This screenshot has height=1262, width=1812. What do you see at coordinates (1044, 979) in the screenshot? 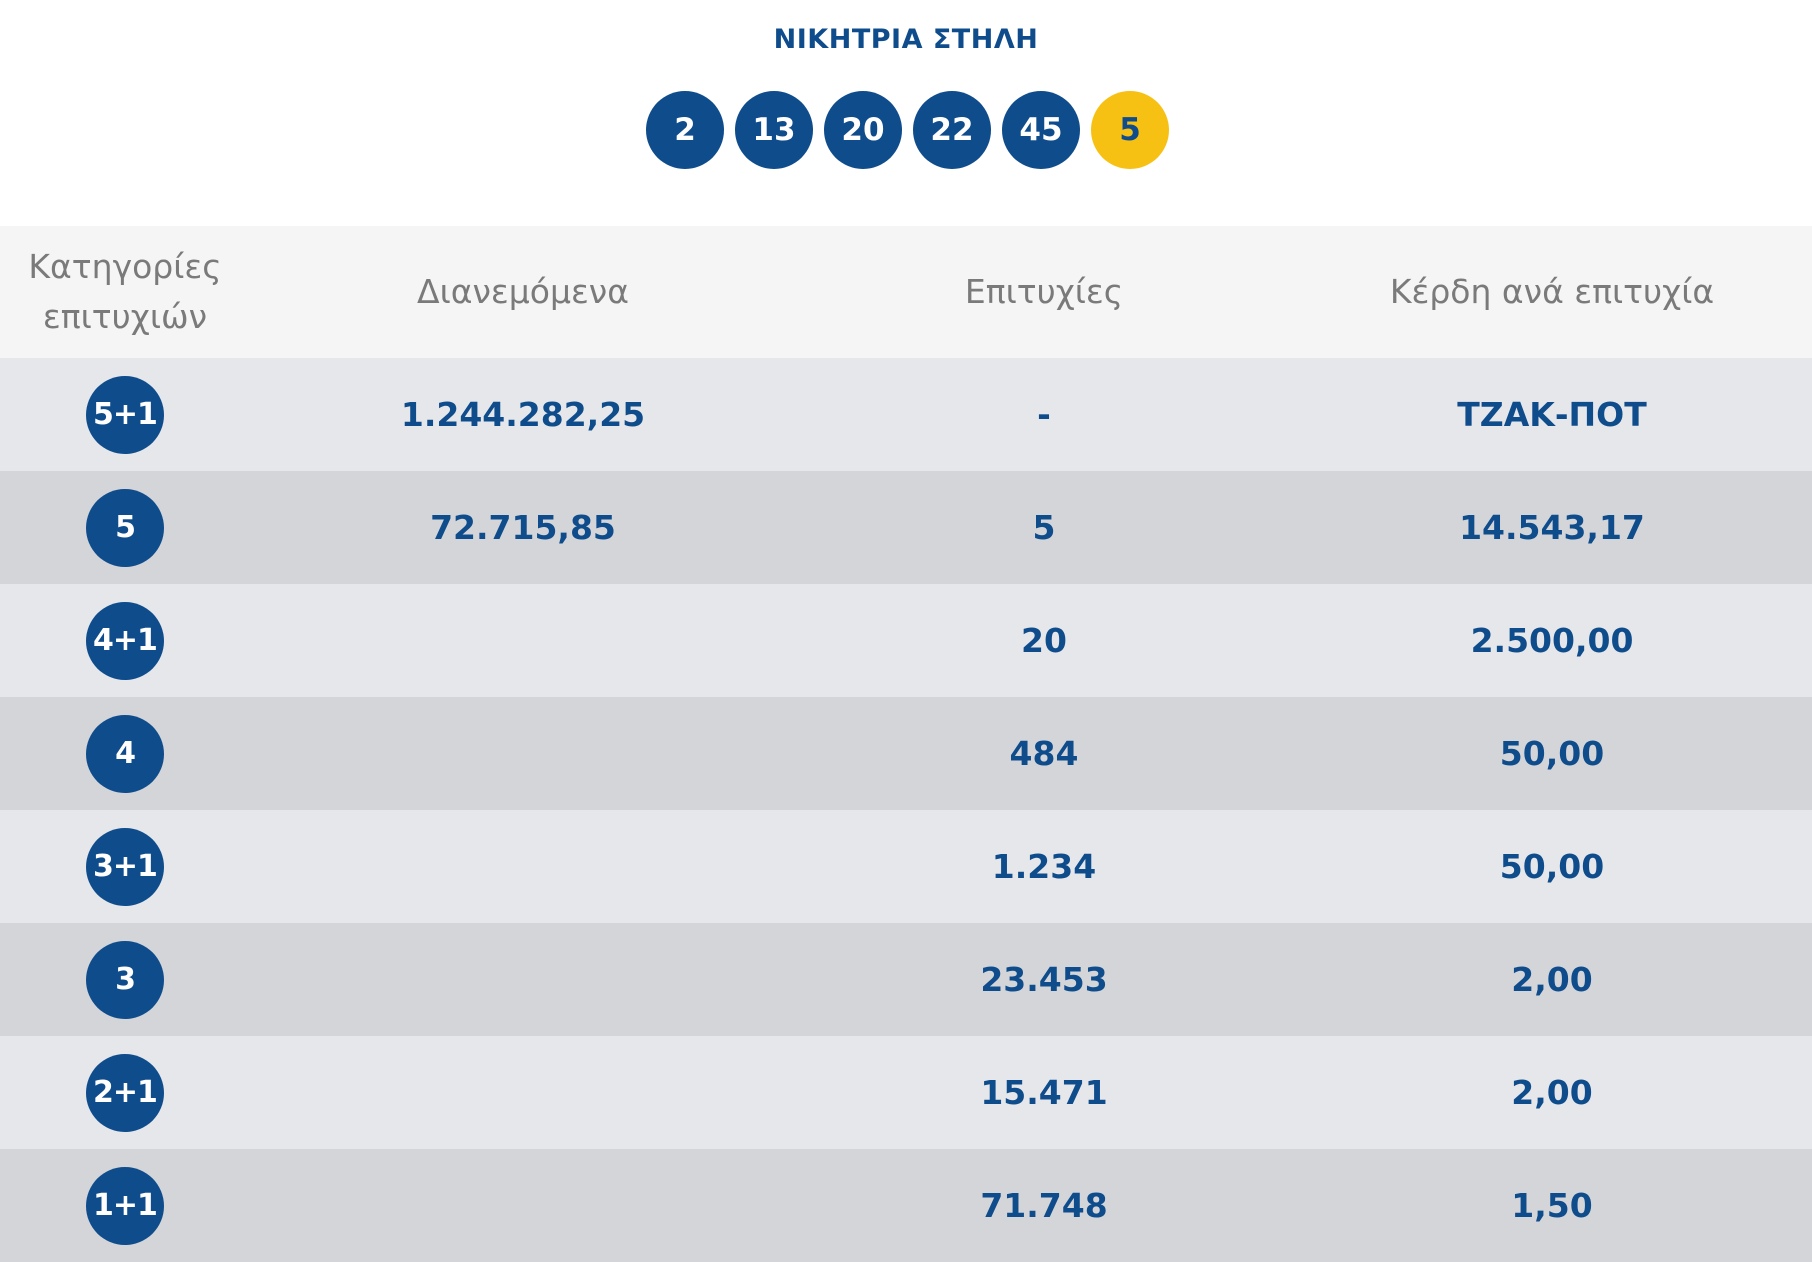
I see `winners-value: 23.453` at bounding box center [1044, 979].